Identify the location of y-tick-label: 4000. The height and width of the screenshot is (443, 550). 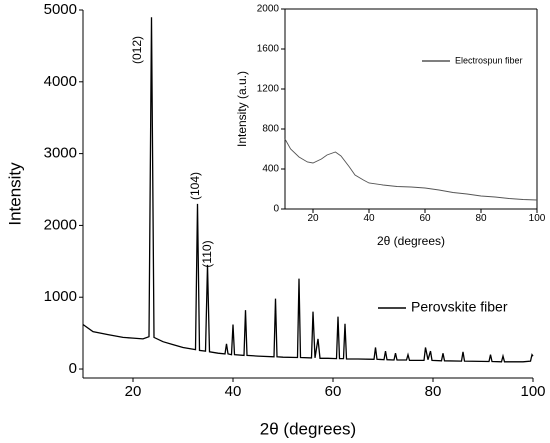
(60, 81).